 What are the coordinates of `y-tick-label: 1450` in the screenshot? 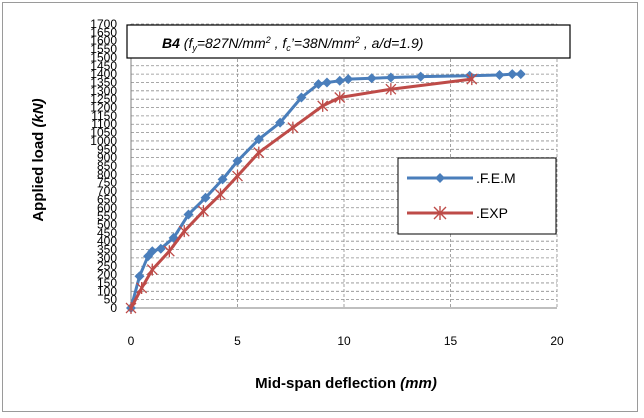 It's located at (103, 66).